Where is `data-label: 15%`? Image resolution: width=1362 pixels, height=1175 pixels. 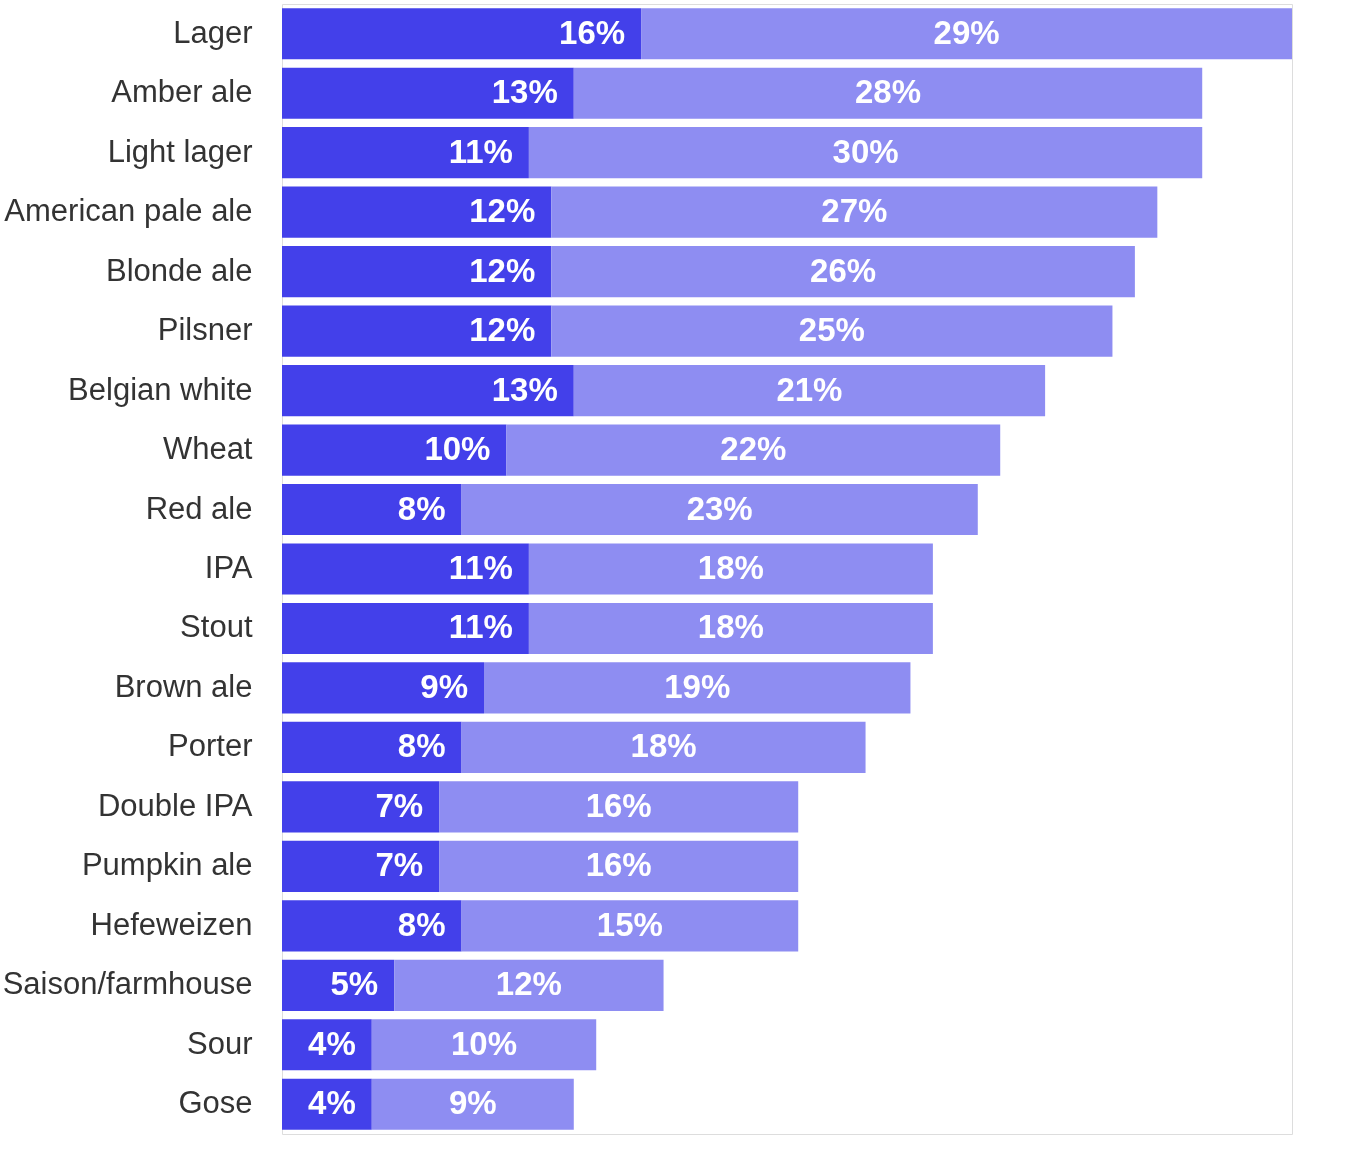 data-label: 15% is located at coordinates (629, 924).